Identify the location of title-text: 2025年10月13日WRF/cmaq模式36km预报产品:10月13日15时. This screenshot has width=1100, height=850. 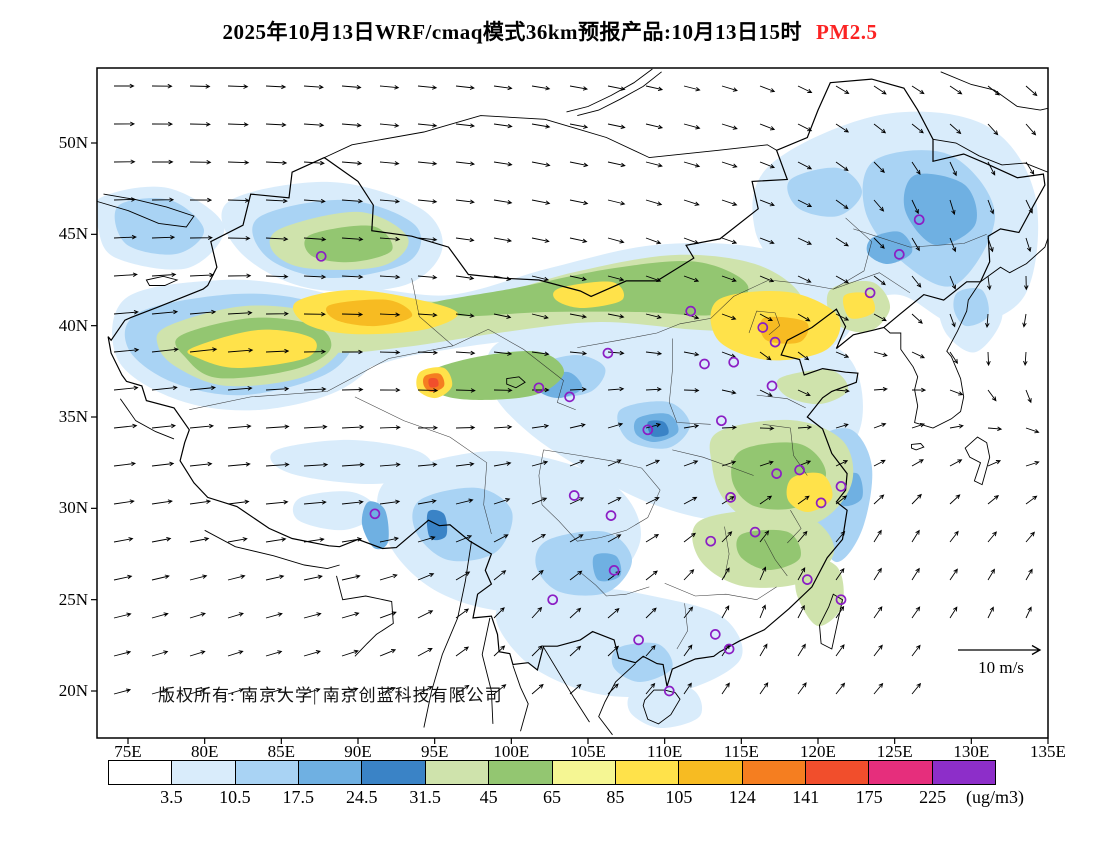
(512, 32).